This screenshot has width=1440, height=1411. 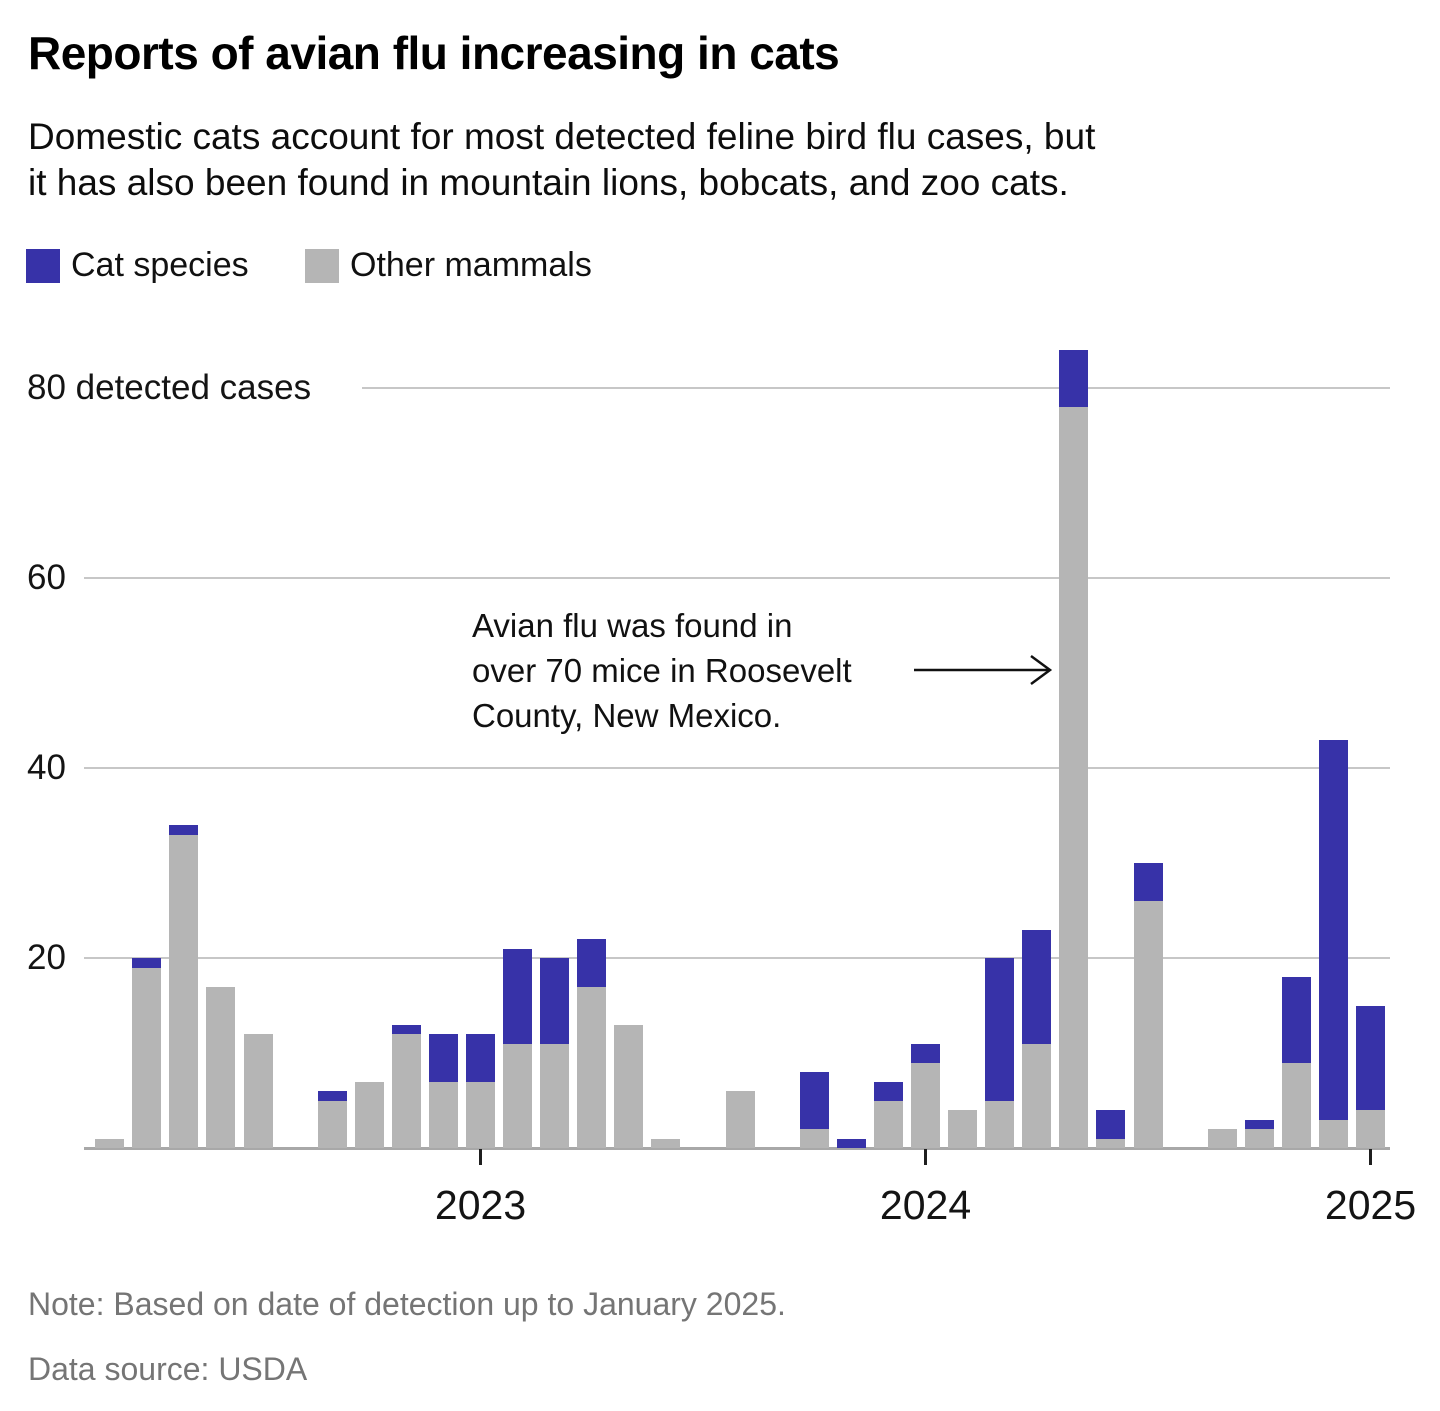 I want to click on annotation-arrow-icon, so click(x=983, y=670).